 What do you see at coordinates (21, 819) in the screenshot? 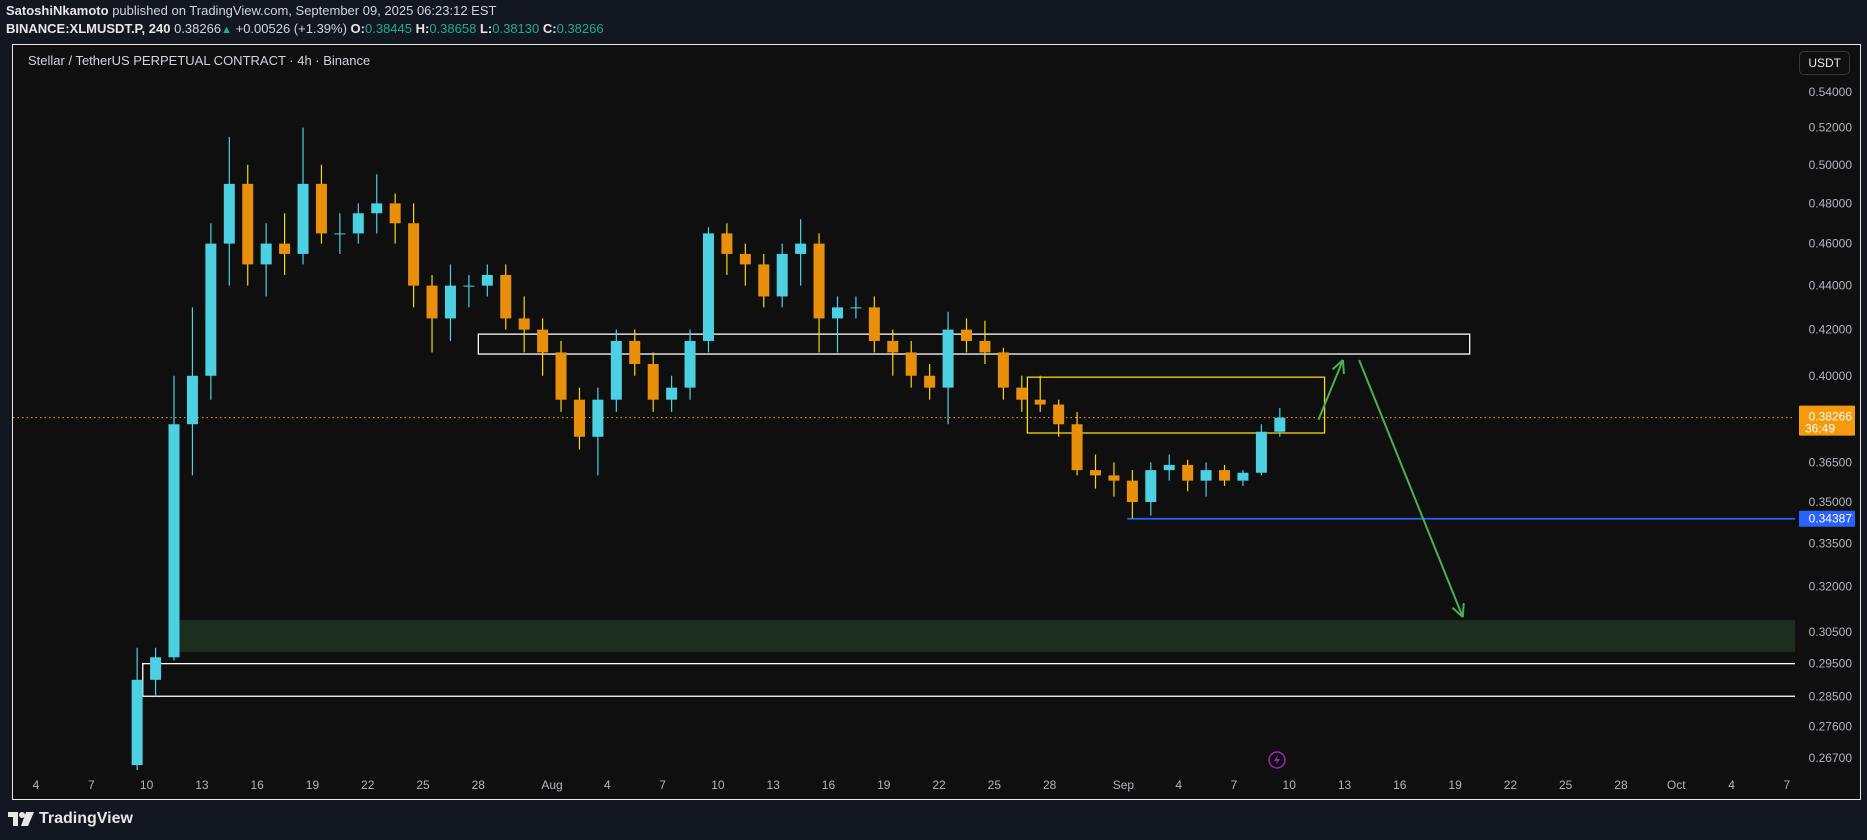
I see `tradingview-logo-icon` at bounding box center [21, 819].